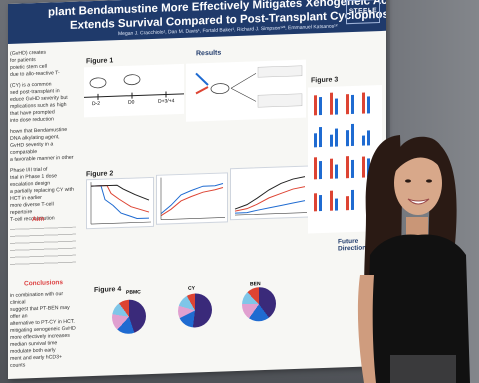  What do you see at coordinates (259, 304) in the screenshot?
I see `pie-chart-ben` at bounding box center [259, 304].